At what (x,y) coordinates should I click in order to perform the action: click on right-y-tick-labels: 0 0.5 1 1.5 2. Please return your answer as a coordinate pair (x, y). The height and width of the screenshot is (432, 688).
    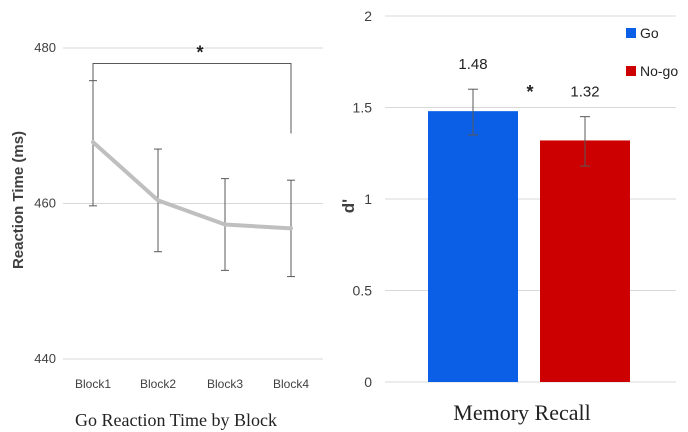
    Looking at the image, I should click on (363, 199).